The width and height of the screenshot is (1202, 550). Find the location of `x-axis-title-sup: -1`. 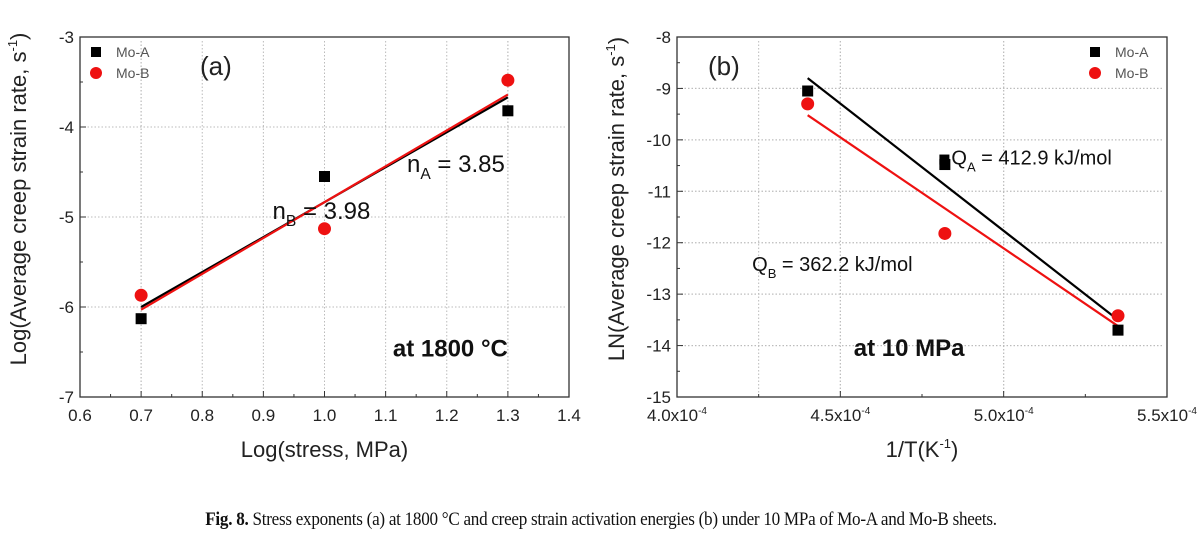

x-axis-title-sup: -1 is located at coordinates (945, 443).